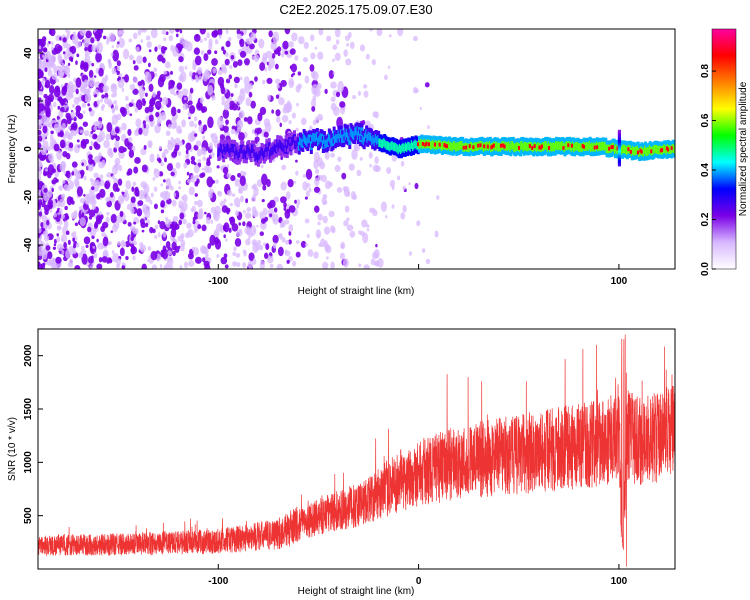 Image resolution: width=750 pixels, height=600 pixels. I want to click on colorbar-gradient, so click(724, 149).